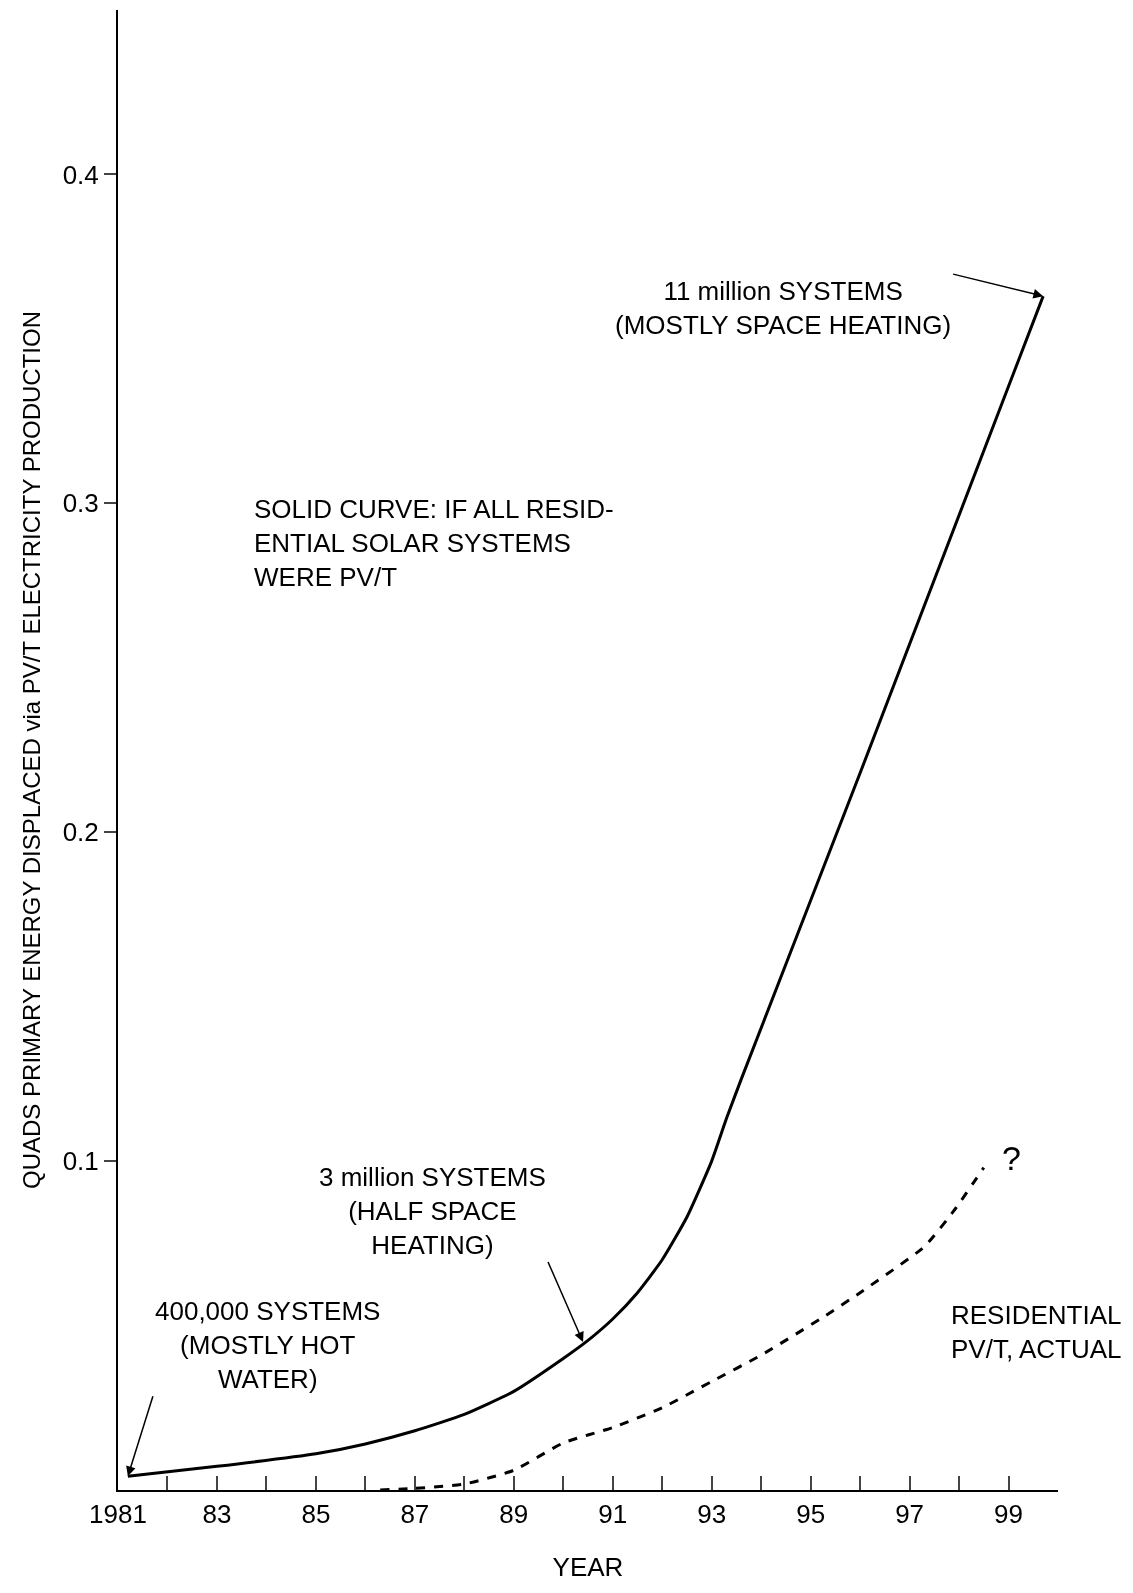  What do you see at coordinates (712, 1514) in the screenshot?
I see `x-tick-label: 93` at bounding box center [712, 1514].